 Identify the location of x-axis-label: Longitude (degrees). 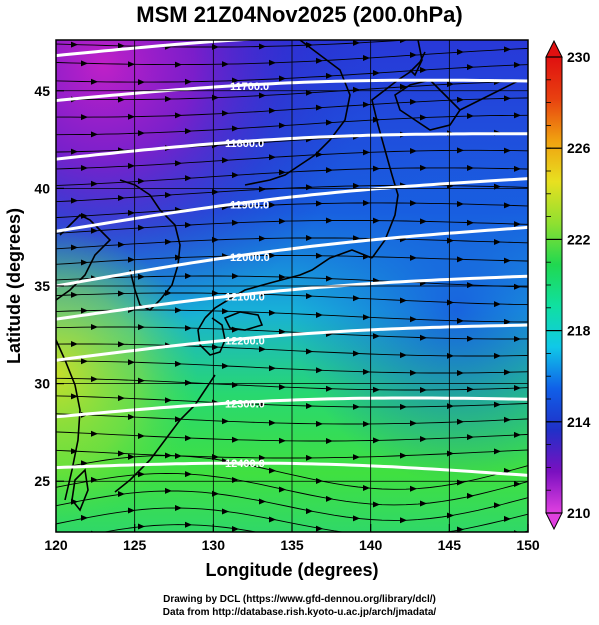
(291, 570).